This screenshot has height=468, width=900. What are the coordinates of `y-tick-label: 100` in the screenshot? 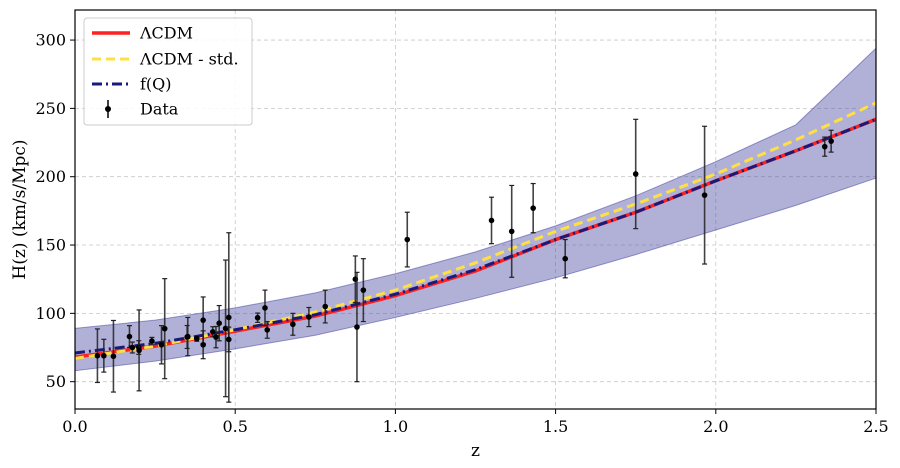 It's located at (50, 313).